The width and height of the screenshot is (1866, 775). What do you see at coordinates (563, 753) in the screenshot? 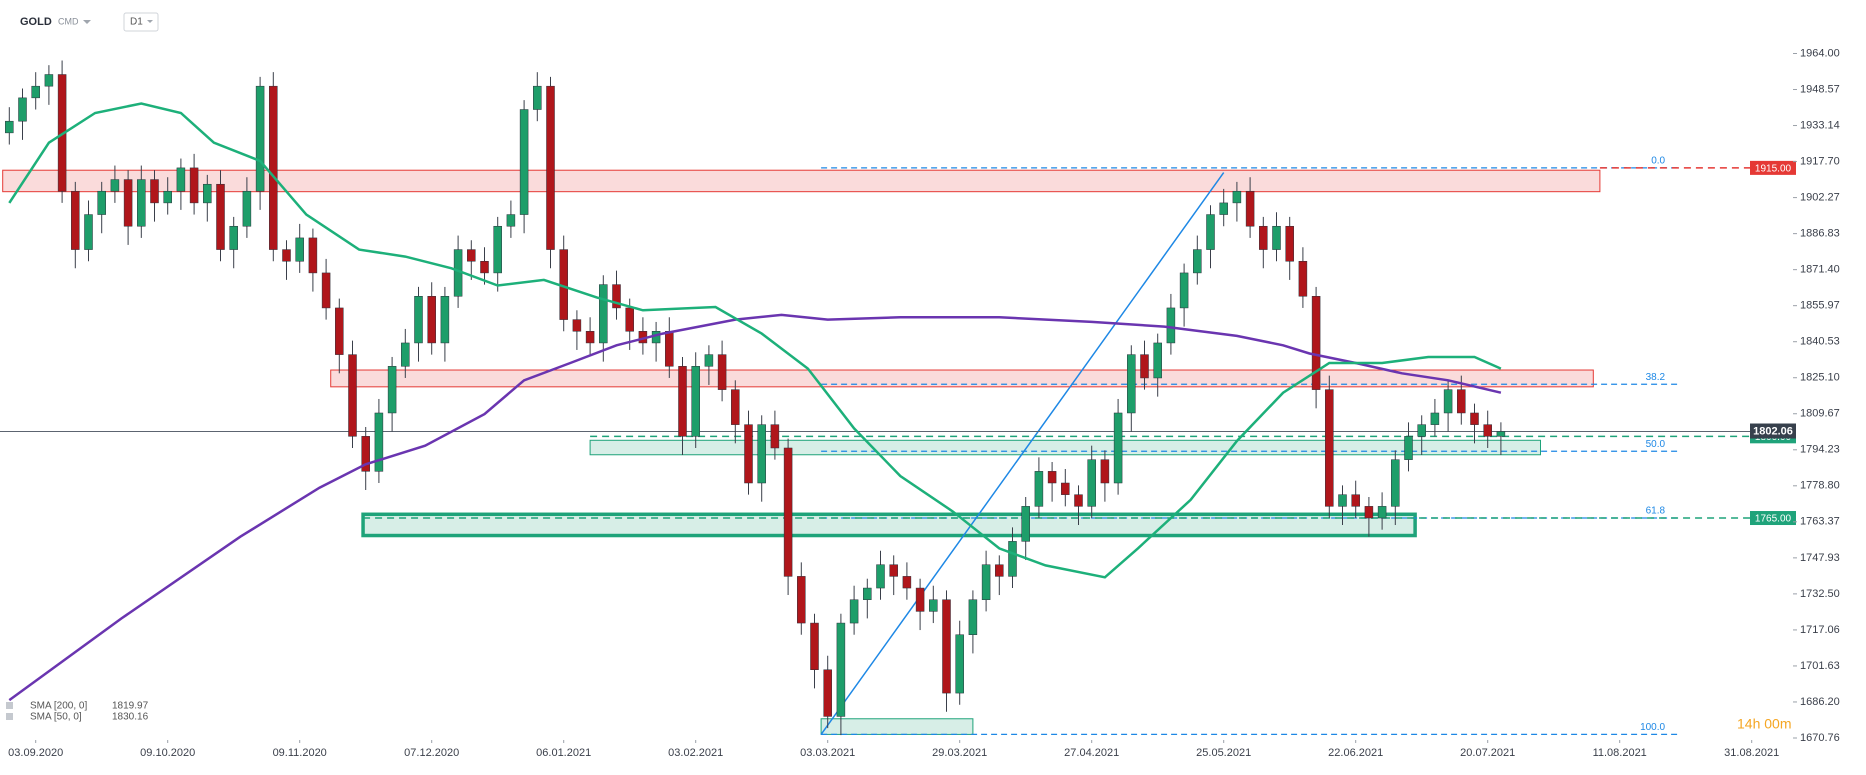
I see `x-tick-label: 06.01.2021` at bounding box center [563, 753].